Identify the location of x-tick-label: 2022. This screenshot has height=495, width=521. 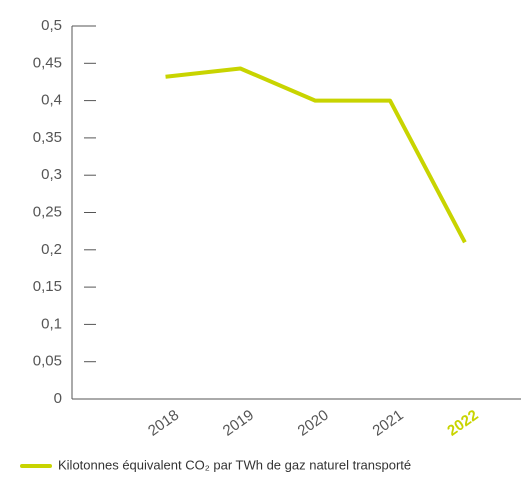
(462, 423).